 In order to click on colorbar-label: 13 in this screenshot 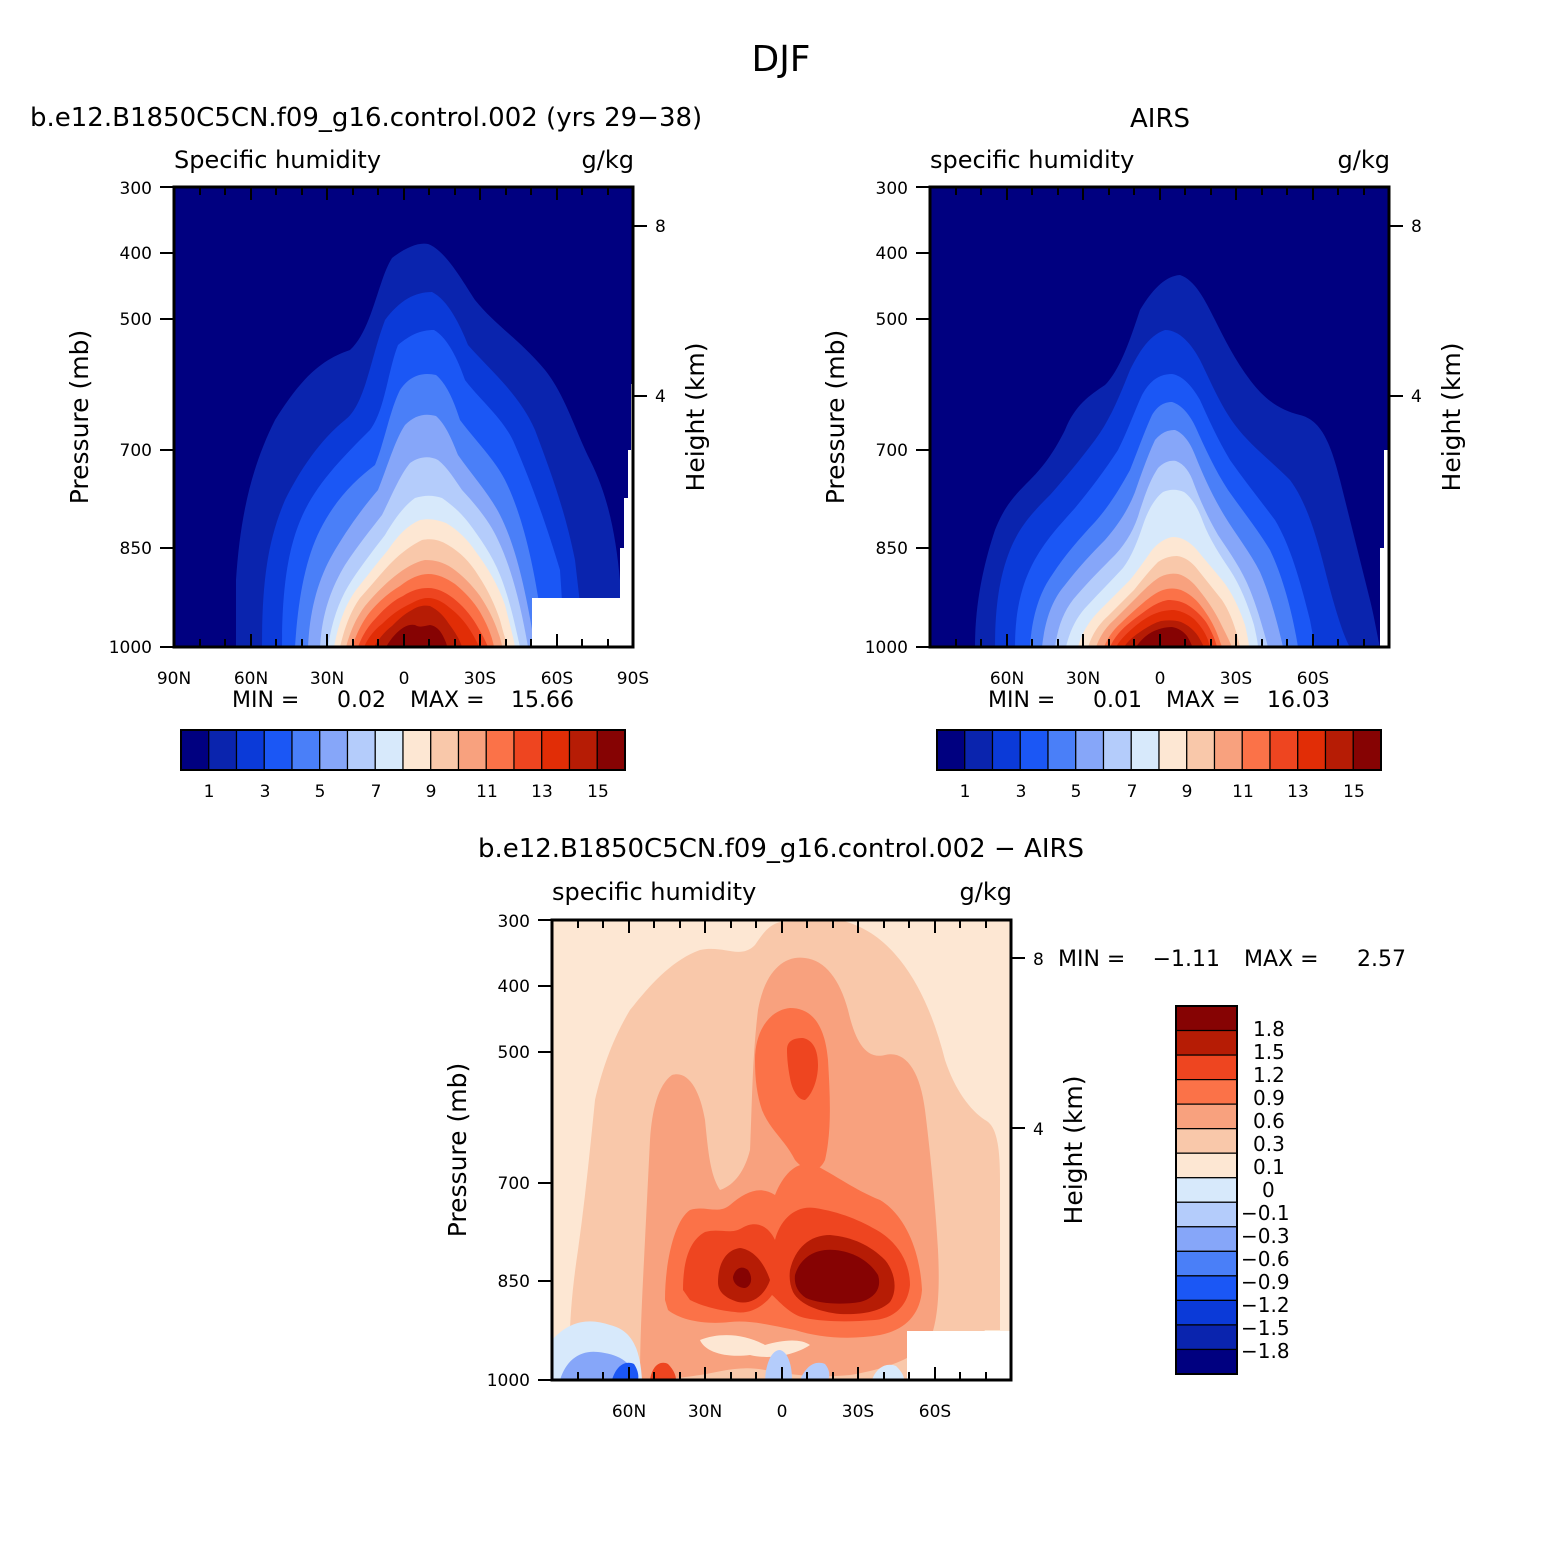, I will do `click(1298, 792)`.